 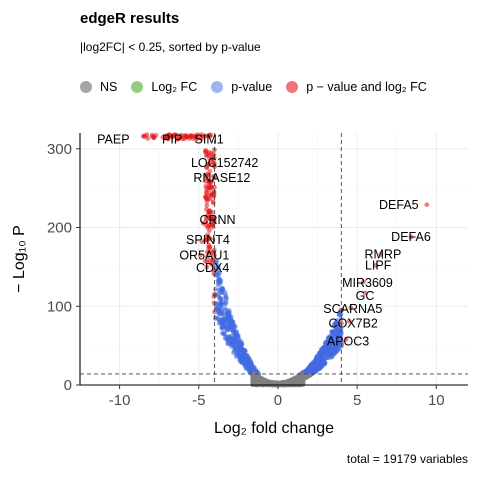 What do you see at coordinates (98, 87) in the screenshot?
I see `legend-item-ns: NS` at bounding box center [98, 87].